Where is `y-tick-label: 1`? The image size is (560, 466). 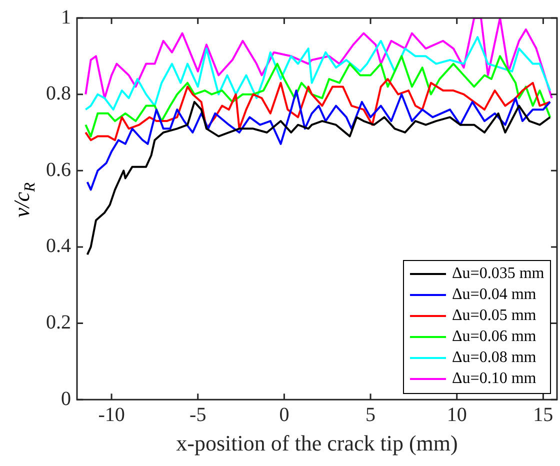
y-tick-label: 1 is located at coordinates (66, 17).